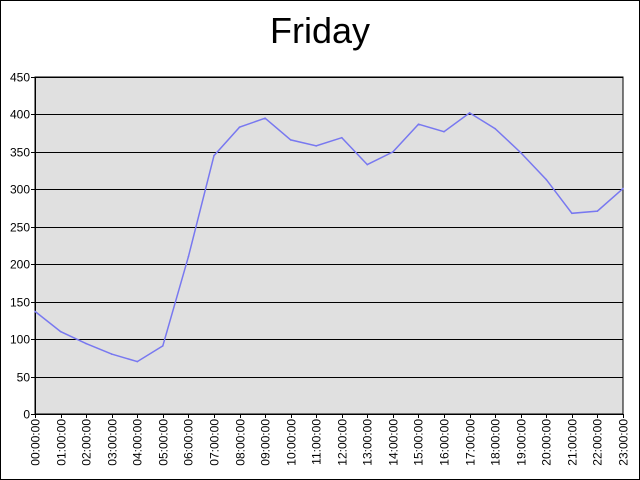 Image resolution: width=640 pixels, height=480 pixels. What do you see at coordinates (164, 442) in the screenshot?
I see `x-tick-label: 05:00:00` at bounding box center [164, 442].